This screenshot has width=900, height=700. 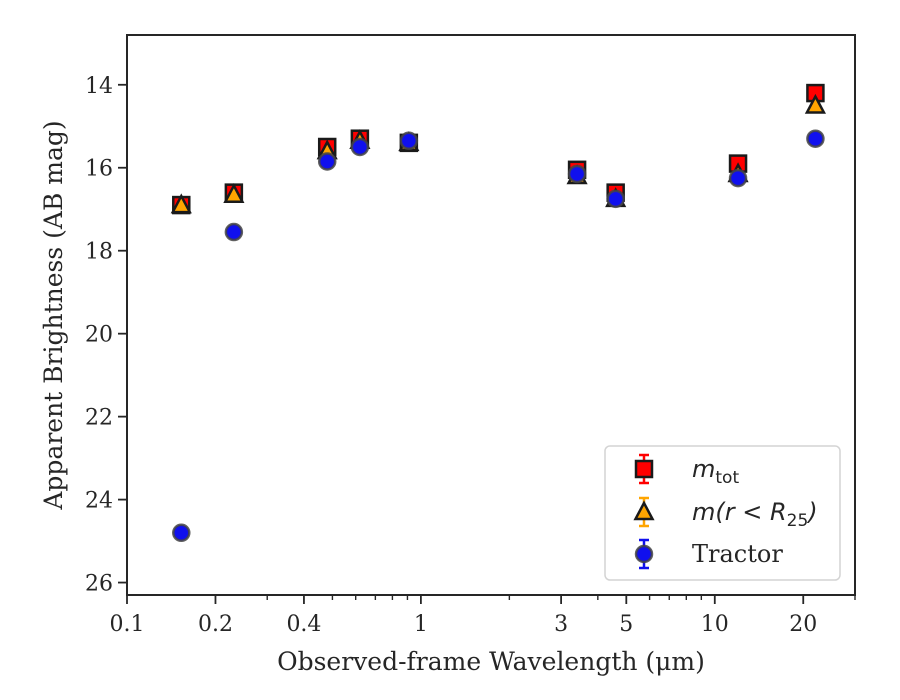 I want to click on x-tick-label: 0.4, so click(x=303, y=624).